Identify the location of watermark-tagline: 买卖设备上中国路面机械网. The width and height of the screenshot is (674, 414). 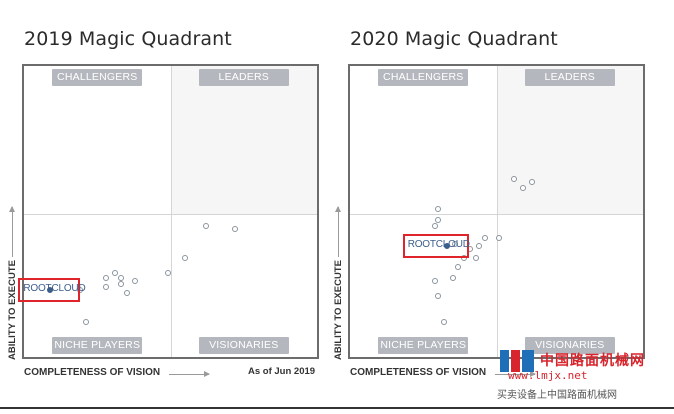
(557, 395).